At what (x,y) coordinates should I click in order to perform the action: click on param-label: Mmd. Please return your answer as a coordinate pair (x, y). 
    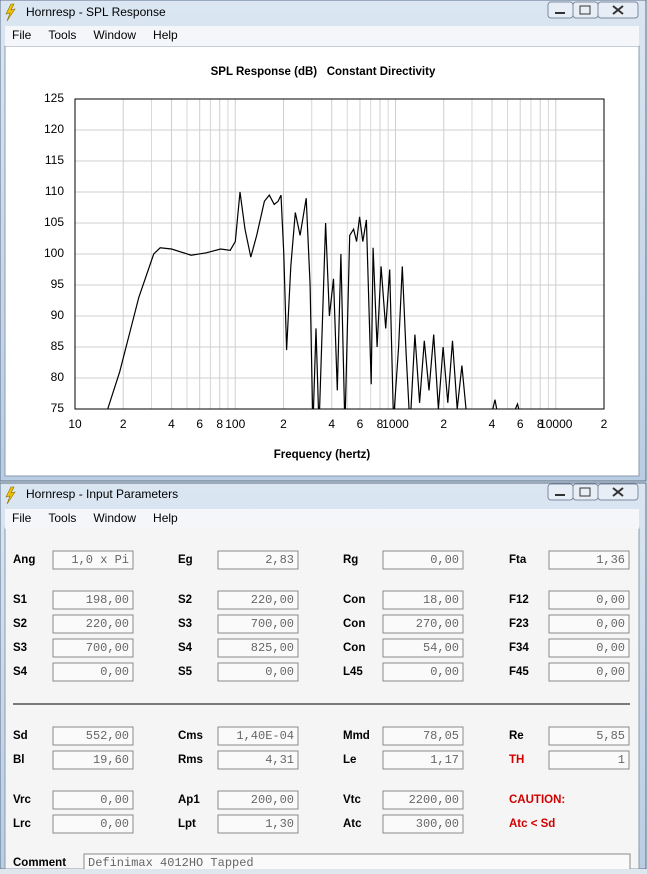
    Looking at the image, I should click on (356, 736).